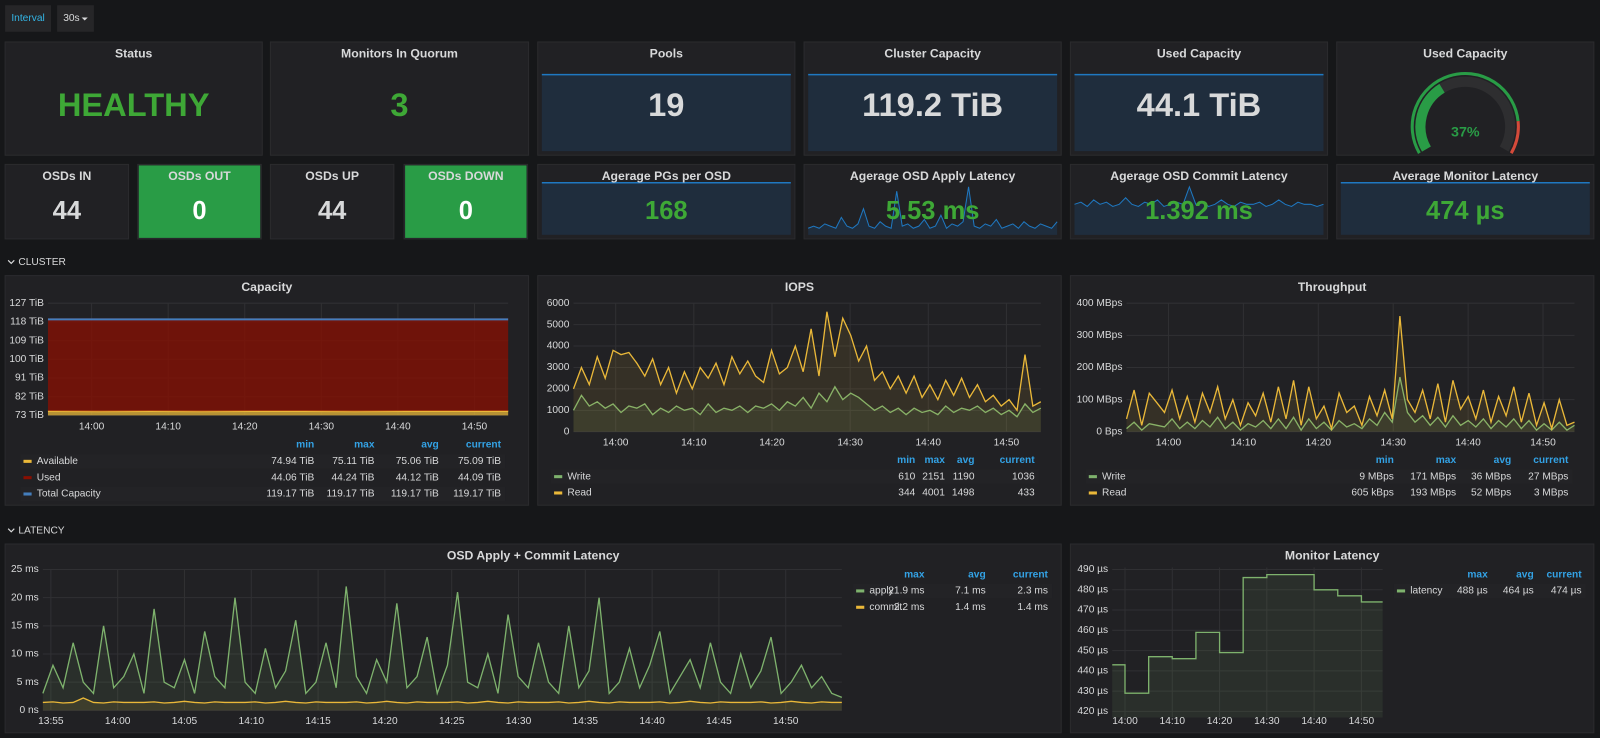  What do you see at coordinates (399, 53) in the screenshot?
I see `stat-title: Monitors In Quorum` at bounding box center [399, 53].